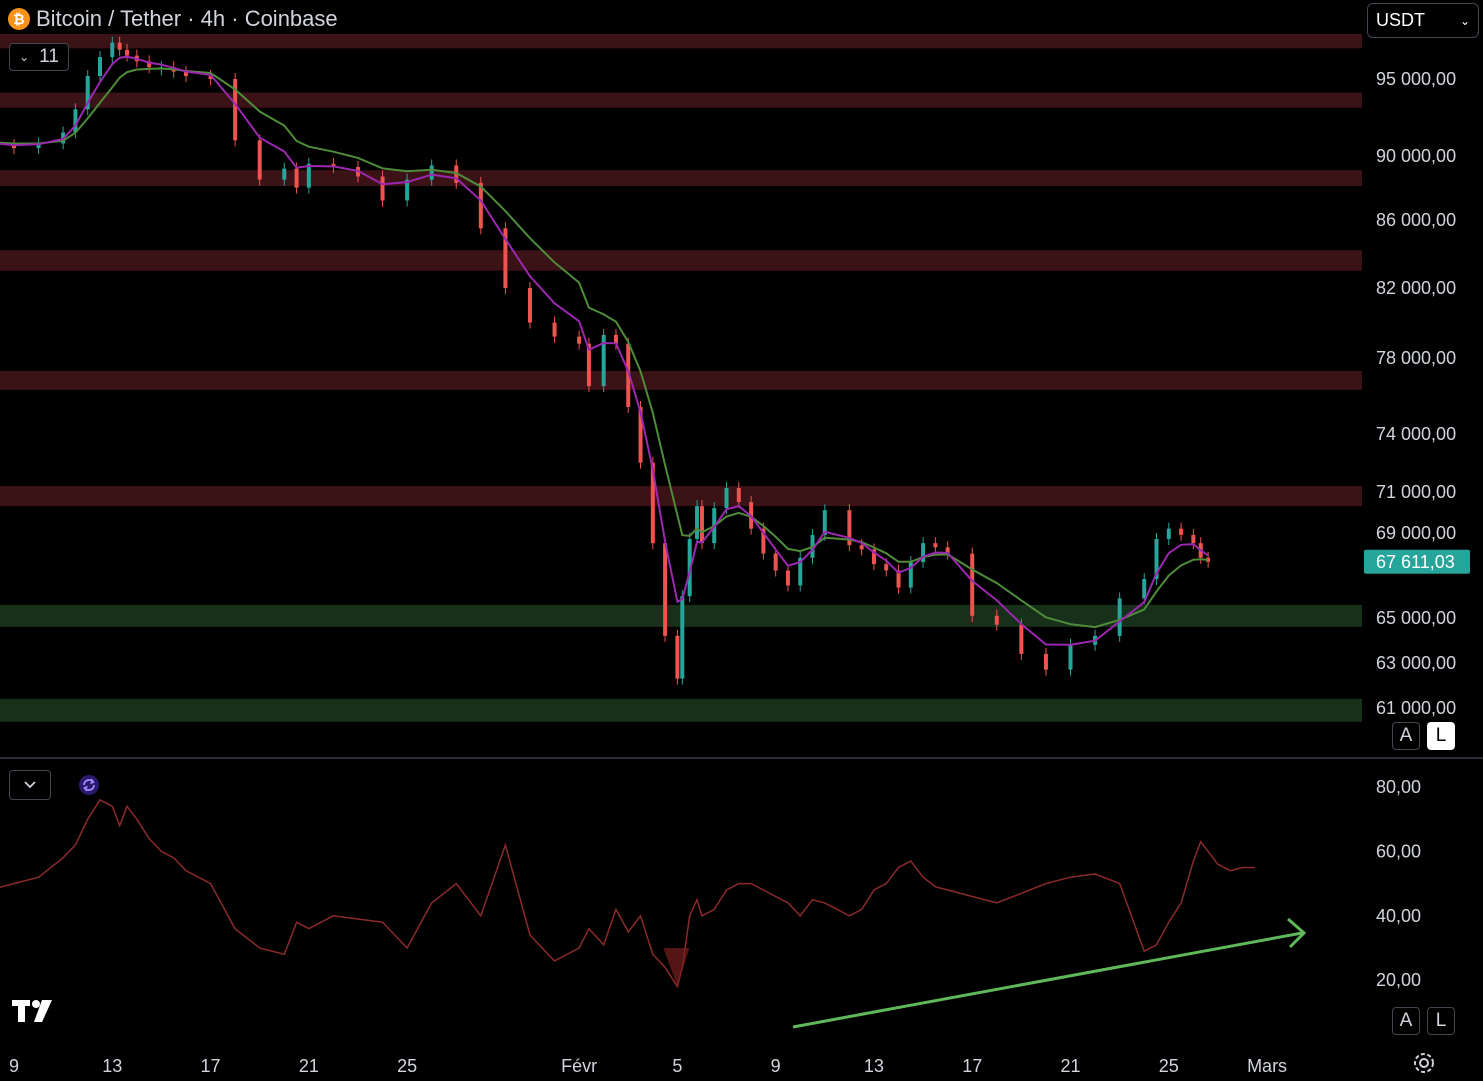 Image resolution: width=1483 pixels, height=1081 pixels. Describe the element at coordinates (1416, 533) in the screenshot. I see `price-axis-label: 69 000,00` at that location.